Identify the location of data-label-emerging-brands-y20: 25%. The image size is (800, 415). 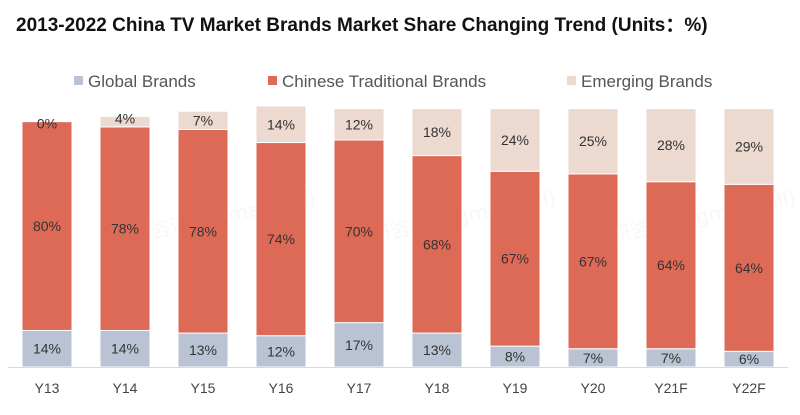
(593, 141).